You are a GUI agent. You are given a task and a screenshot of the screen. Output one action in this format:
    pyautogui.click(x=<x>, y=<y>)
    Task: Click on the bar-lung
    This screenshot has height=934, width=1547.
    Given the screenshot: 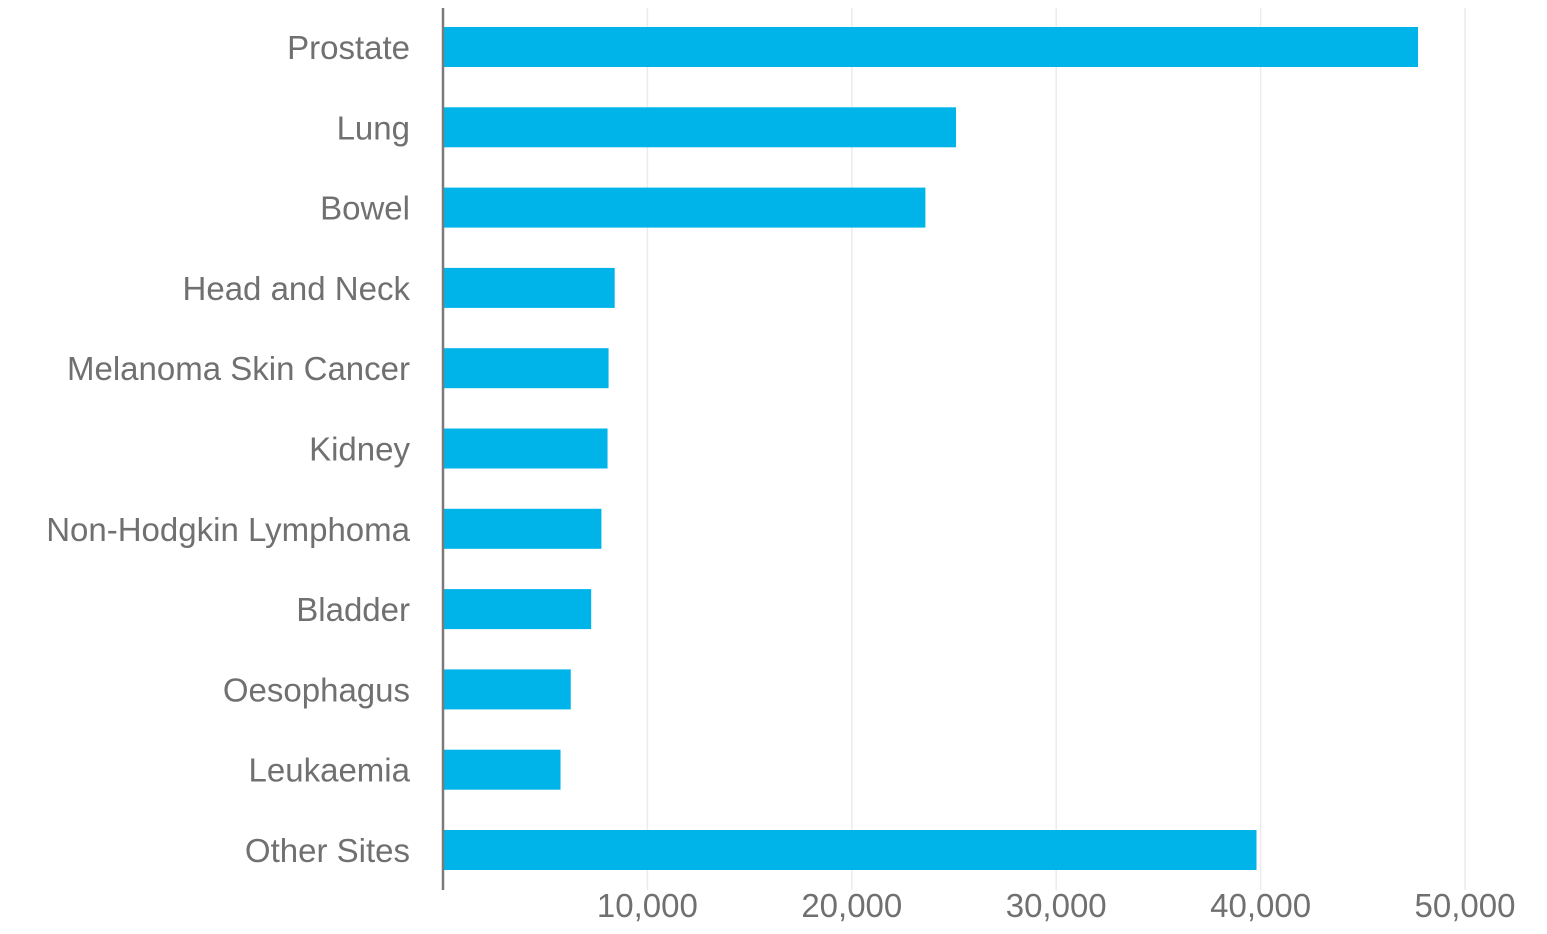 What is the action you would take?
    pyautogui.click(x=700, y=127)
    